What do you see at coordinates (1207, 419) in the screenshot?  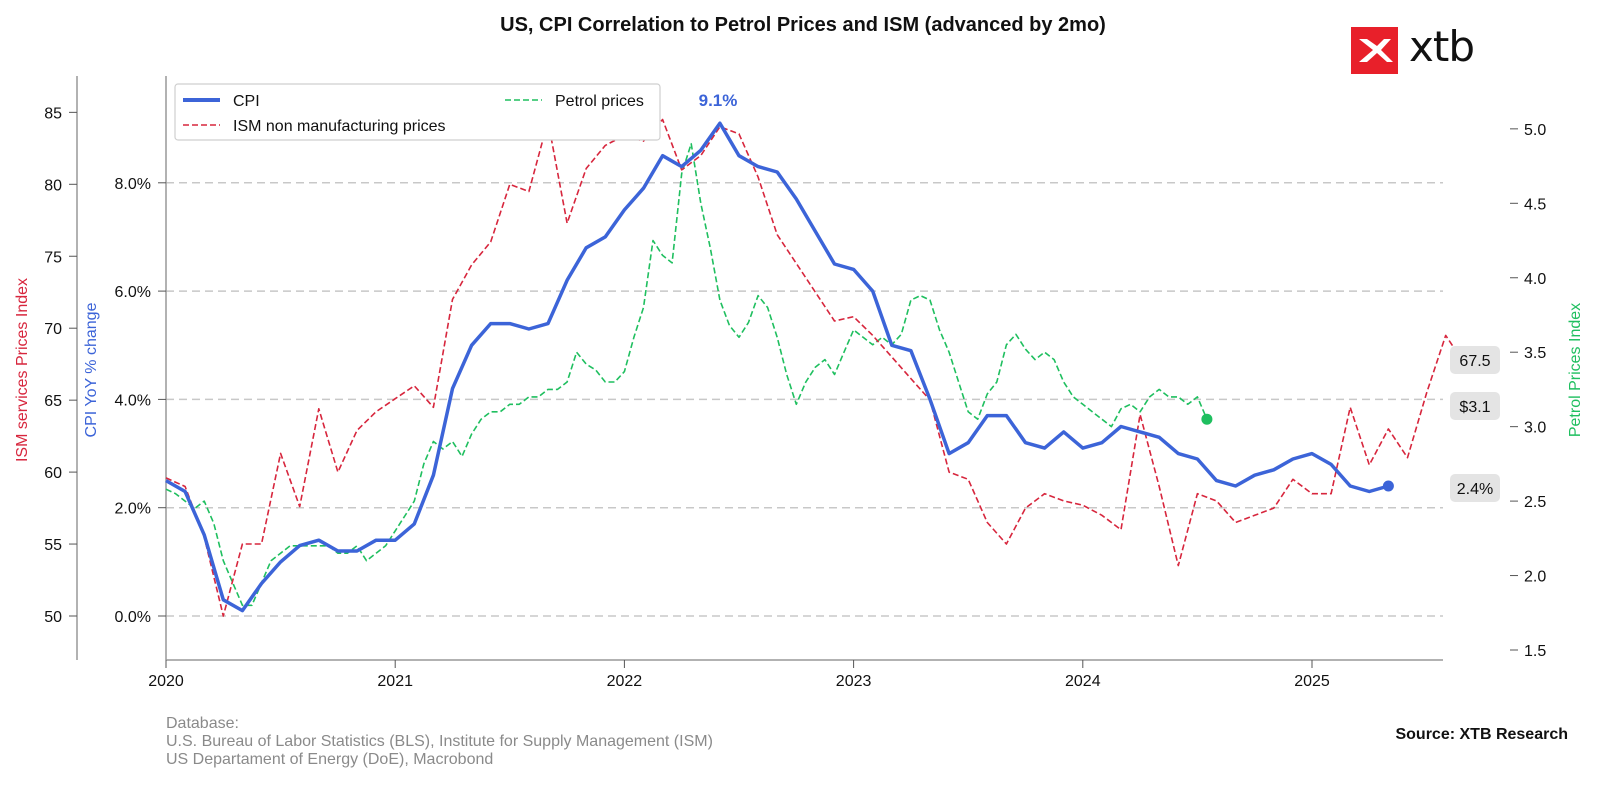 I see `end-marker-petrol` at bounding box center [1207, 419].